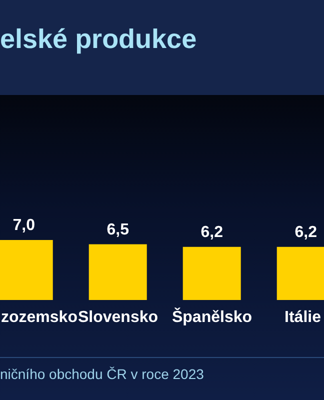 This screenshot has width=324, height=400. What do you see at coordinates (212, 316) in the screenshot?
I see `x-tick-label: Španělsko` at bounding box center [212, 316].